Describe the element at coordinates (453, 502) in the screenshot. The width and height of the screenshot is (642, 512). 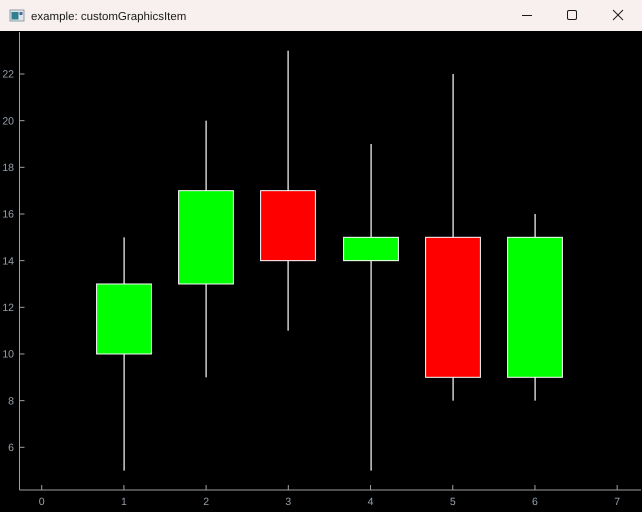
I see `x-tick-label: 5` at that location.